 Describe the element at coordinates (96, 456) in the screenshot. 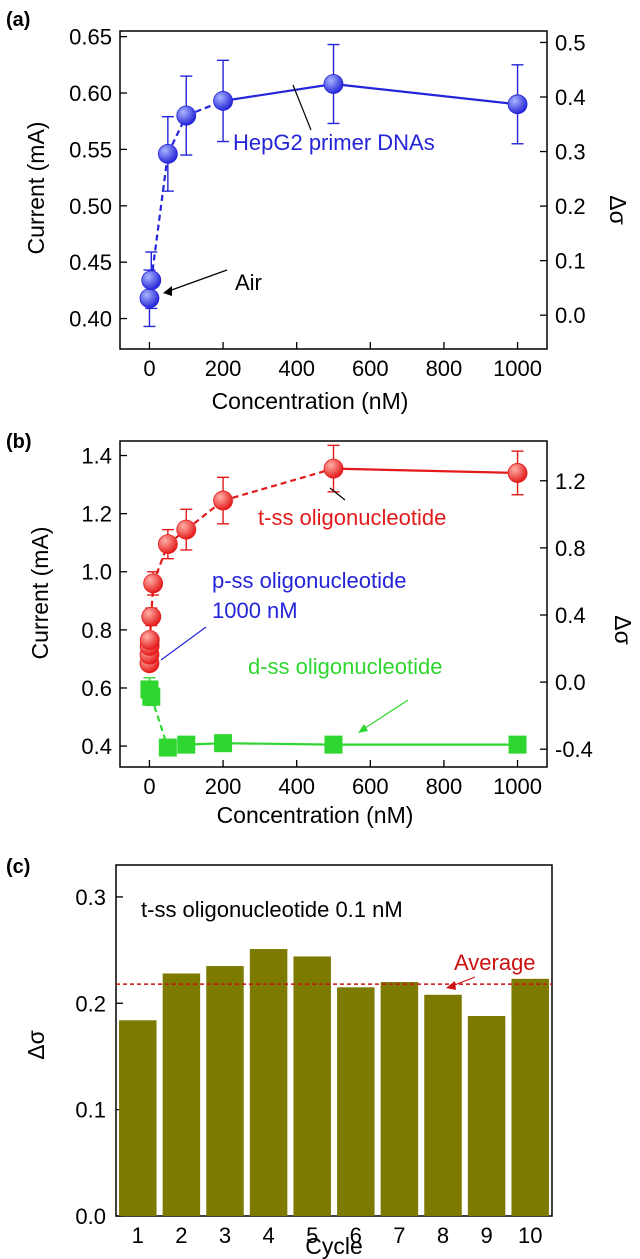

I see `y-tick-label: 1.4` at that location.